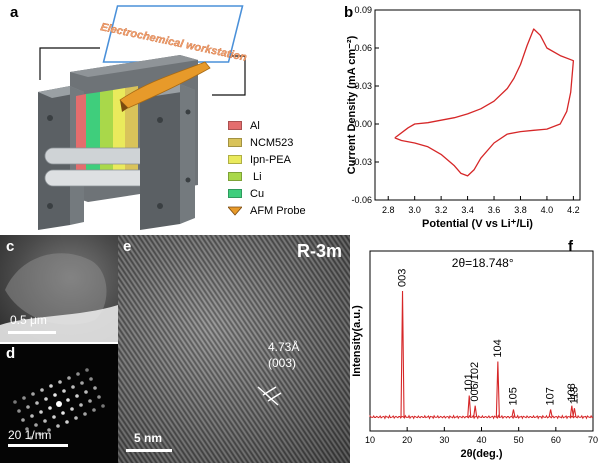 The height and width of the screenshot is (463, 600). I want to click on x-tick-label-b: 3.8, so click(520, 210).